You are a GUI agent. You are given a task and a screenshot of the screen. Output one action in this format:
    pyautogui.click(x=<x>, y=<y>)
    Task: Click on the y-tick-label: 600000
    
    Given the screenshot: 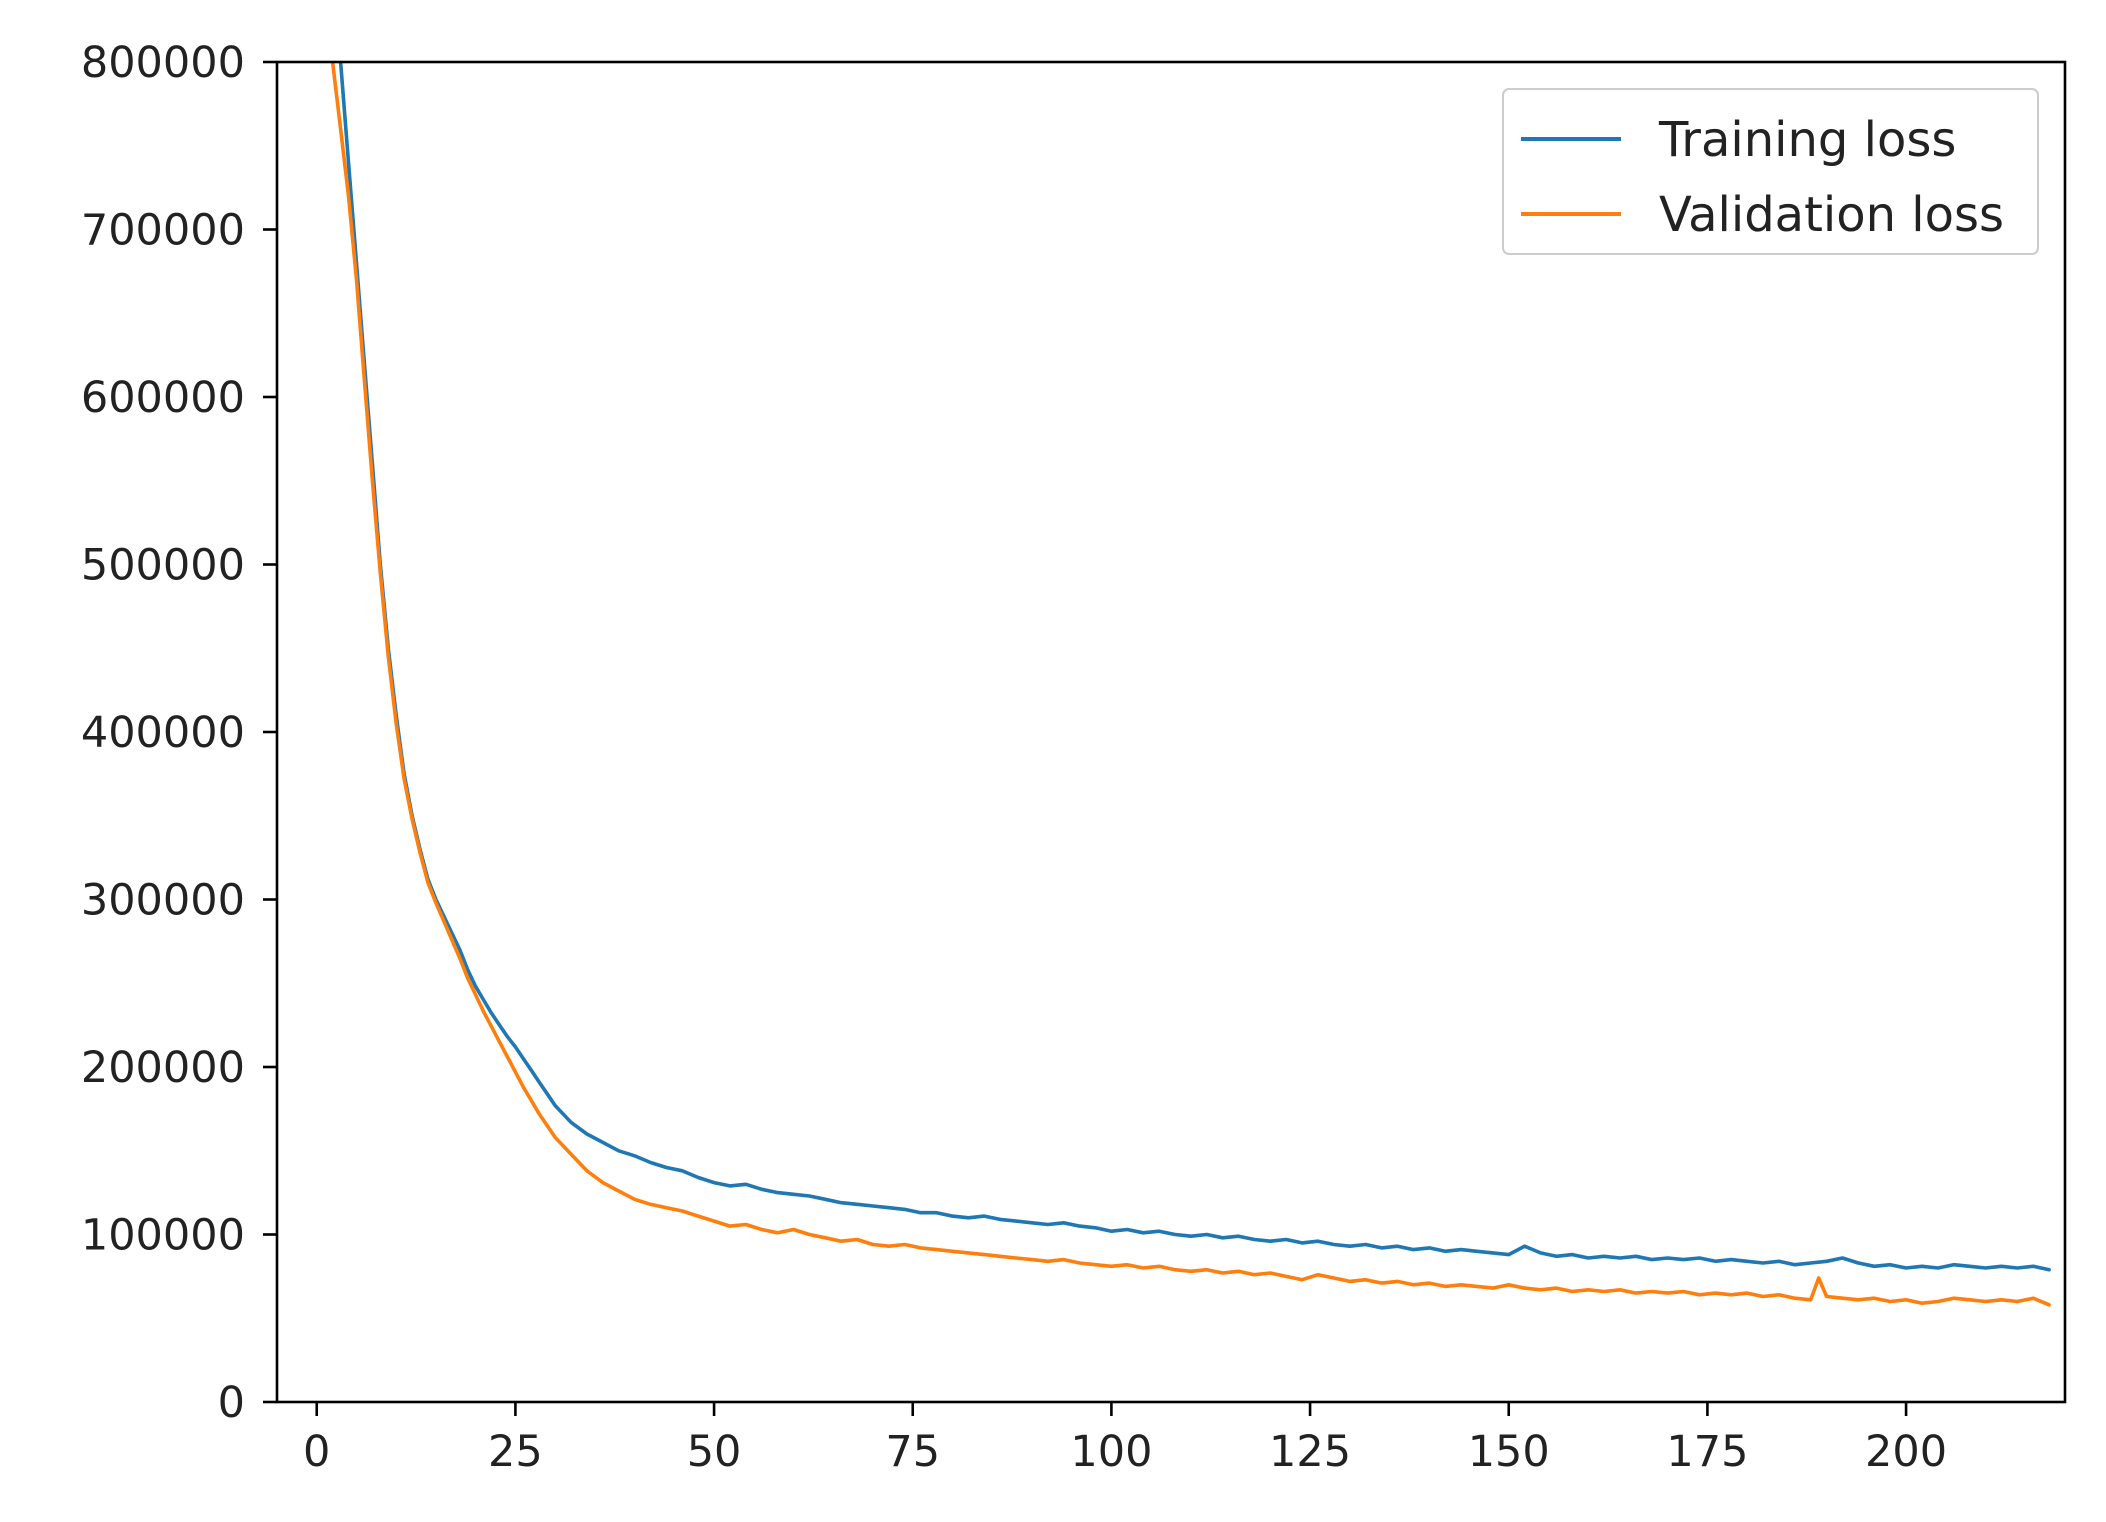 What is the action you would take?
    pyautogui.click(x=163, y=398)
    